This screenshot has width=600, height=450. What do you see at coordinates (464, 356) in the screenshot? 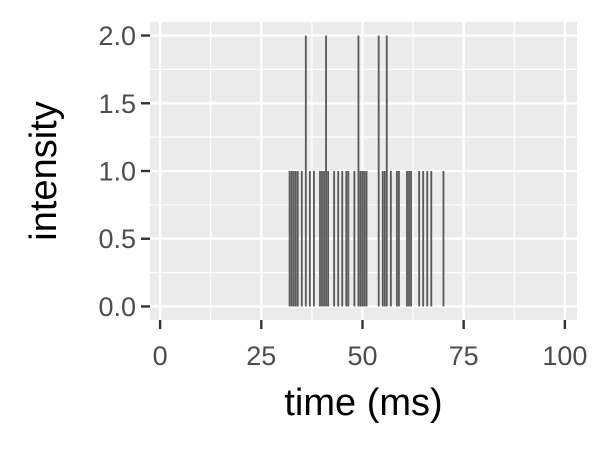
I see `x-tick-label: 75` at bounding box center [464, 356].